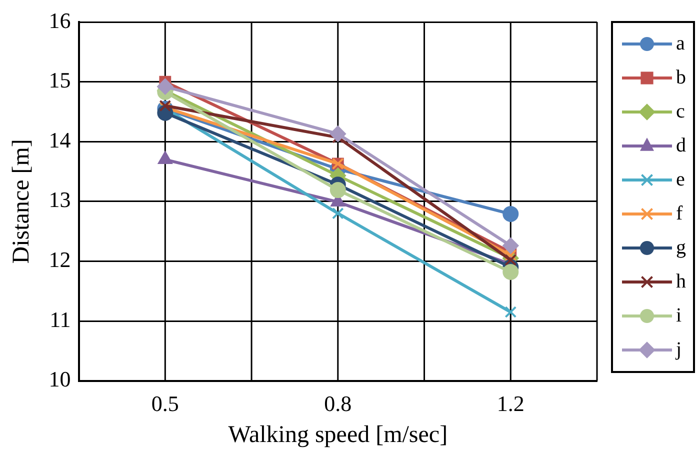  Describe the element at coordinates (59, 199) in the screenshot. I see `y-tick-label: 13` at that location.